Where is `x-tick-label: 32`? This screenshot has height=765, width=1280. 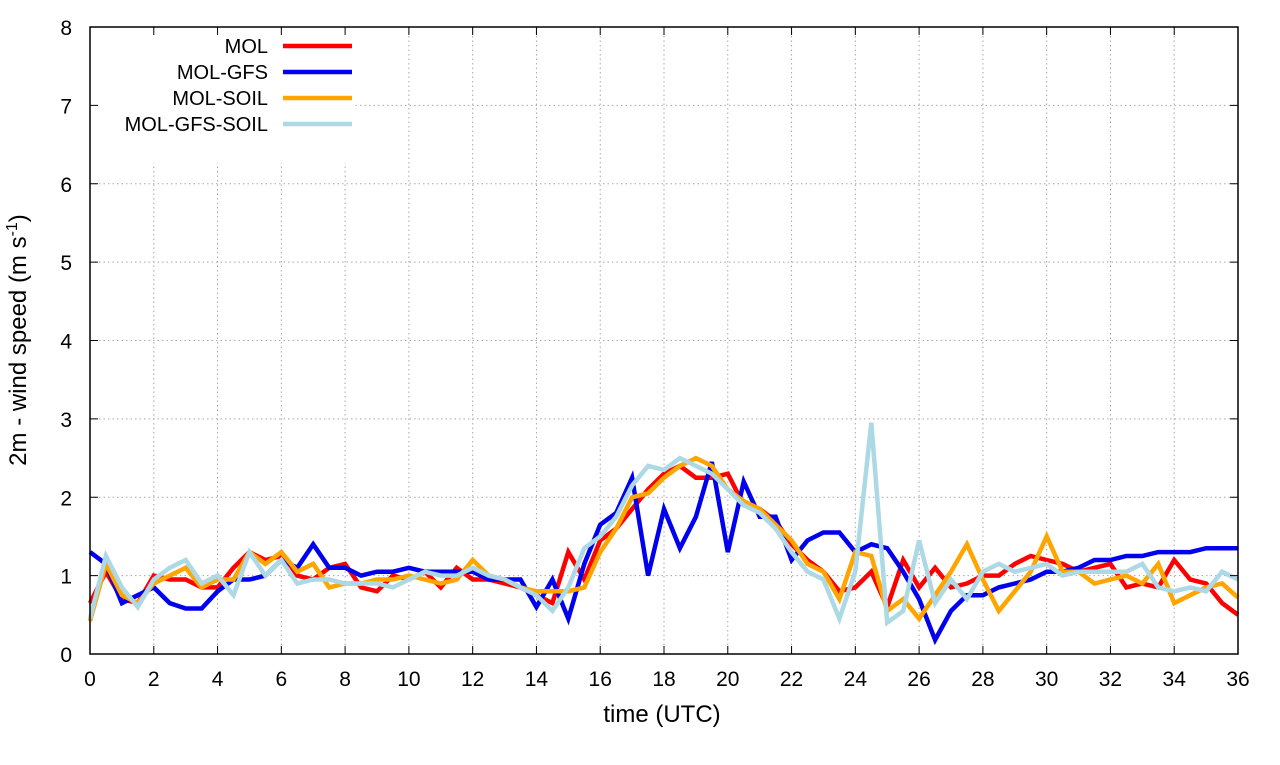 x-tick-label: 32 is located at coordinates (1110, 679).